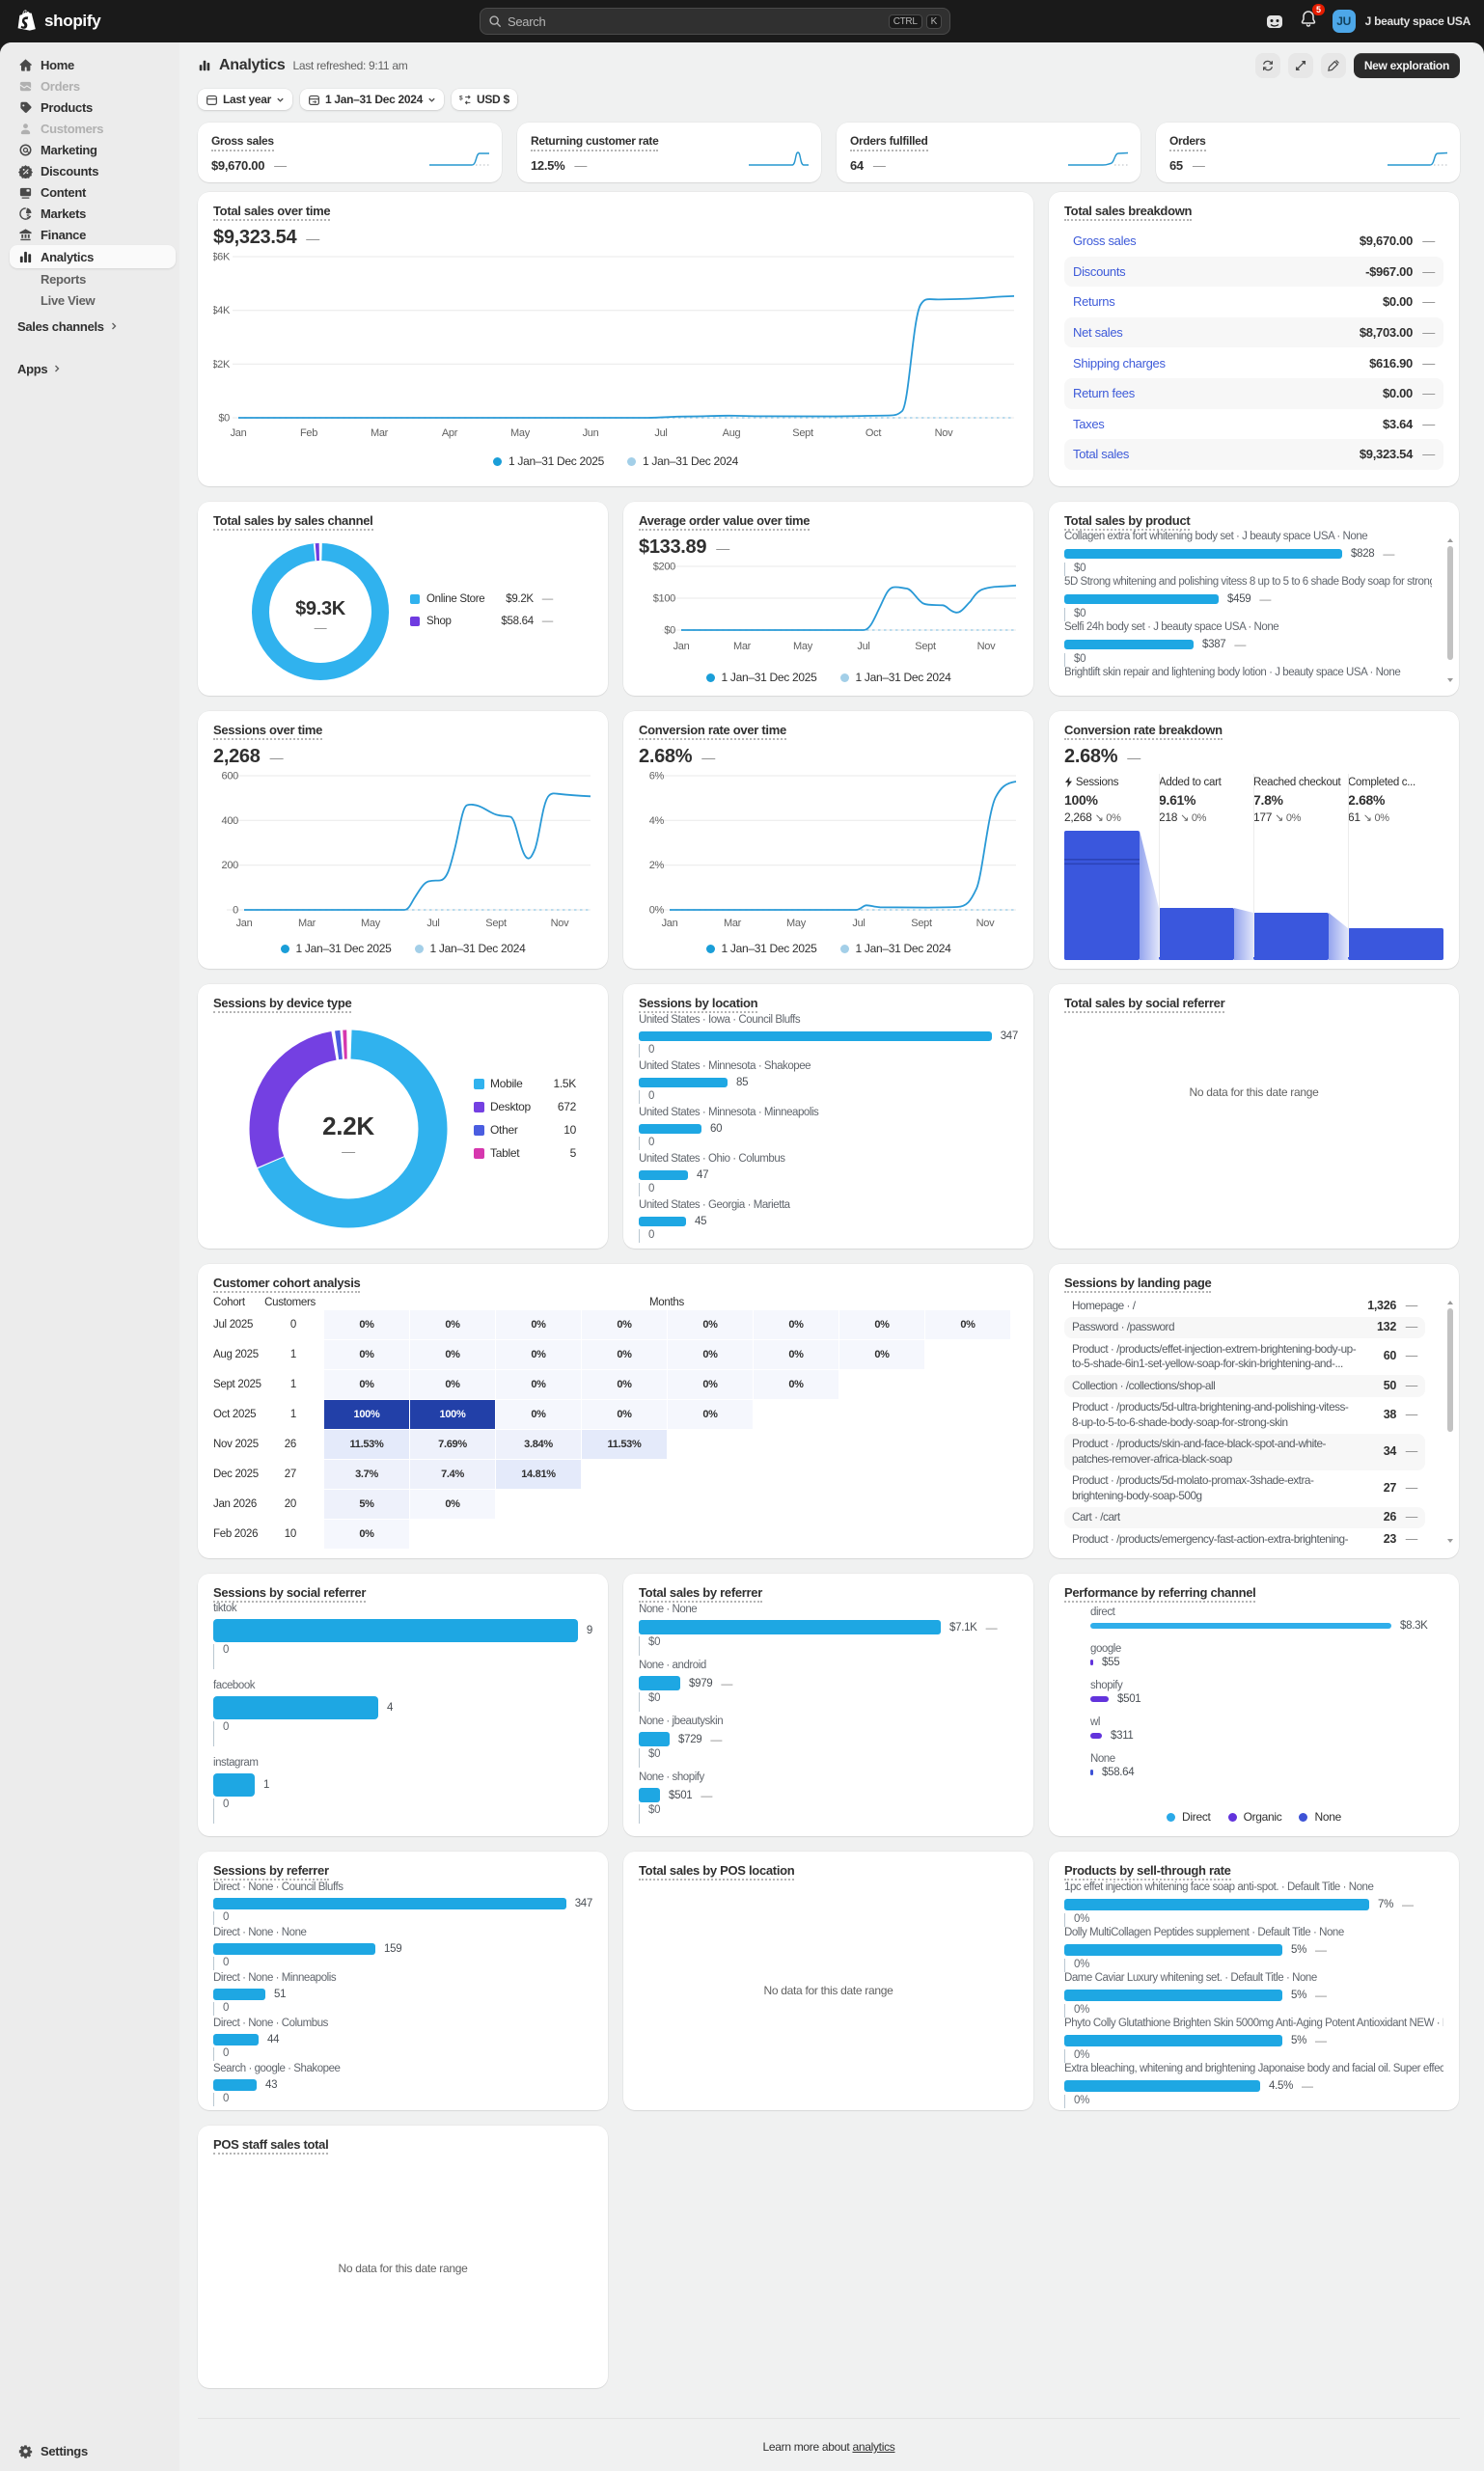 This screenshot has height=2471, width=1484. I want to click on svg-text: 0%, so click(657, 911).